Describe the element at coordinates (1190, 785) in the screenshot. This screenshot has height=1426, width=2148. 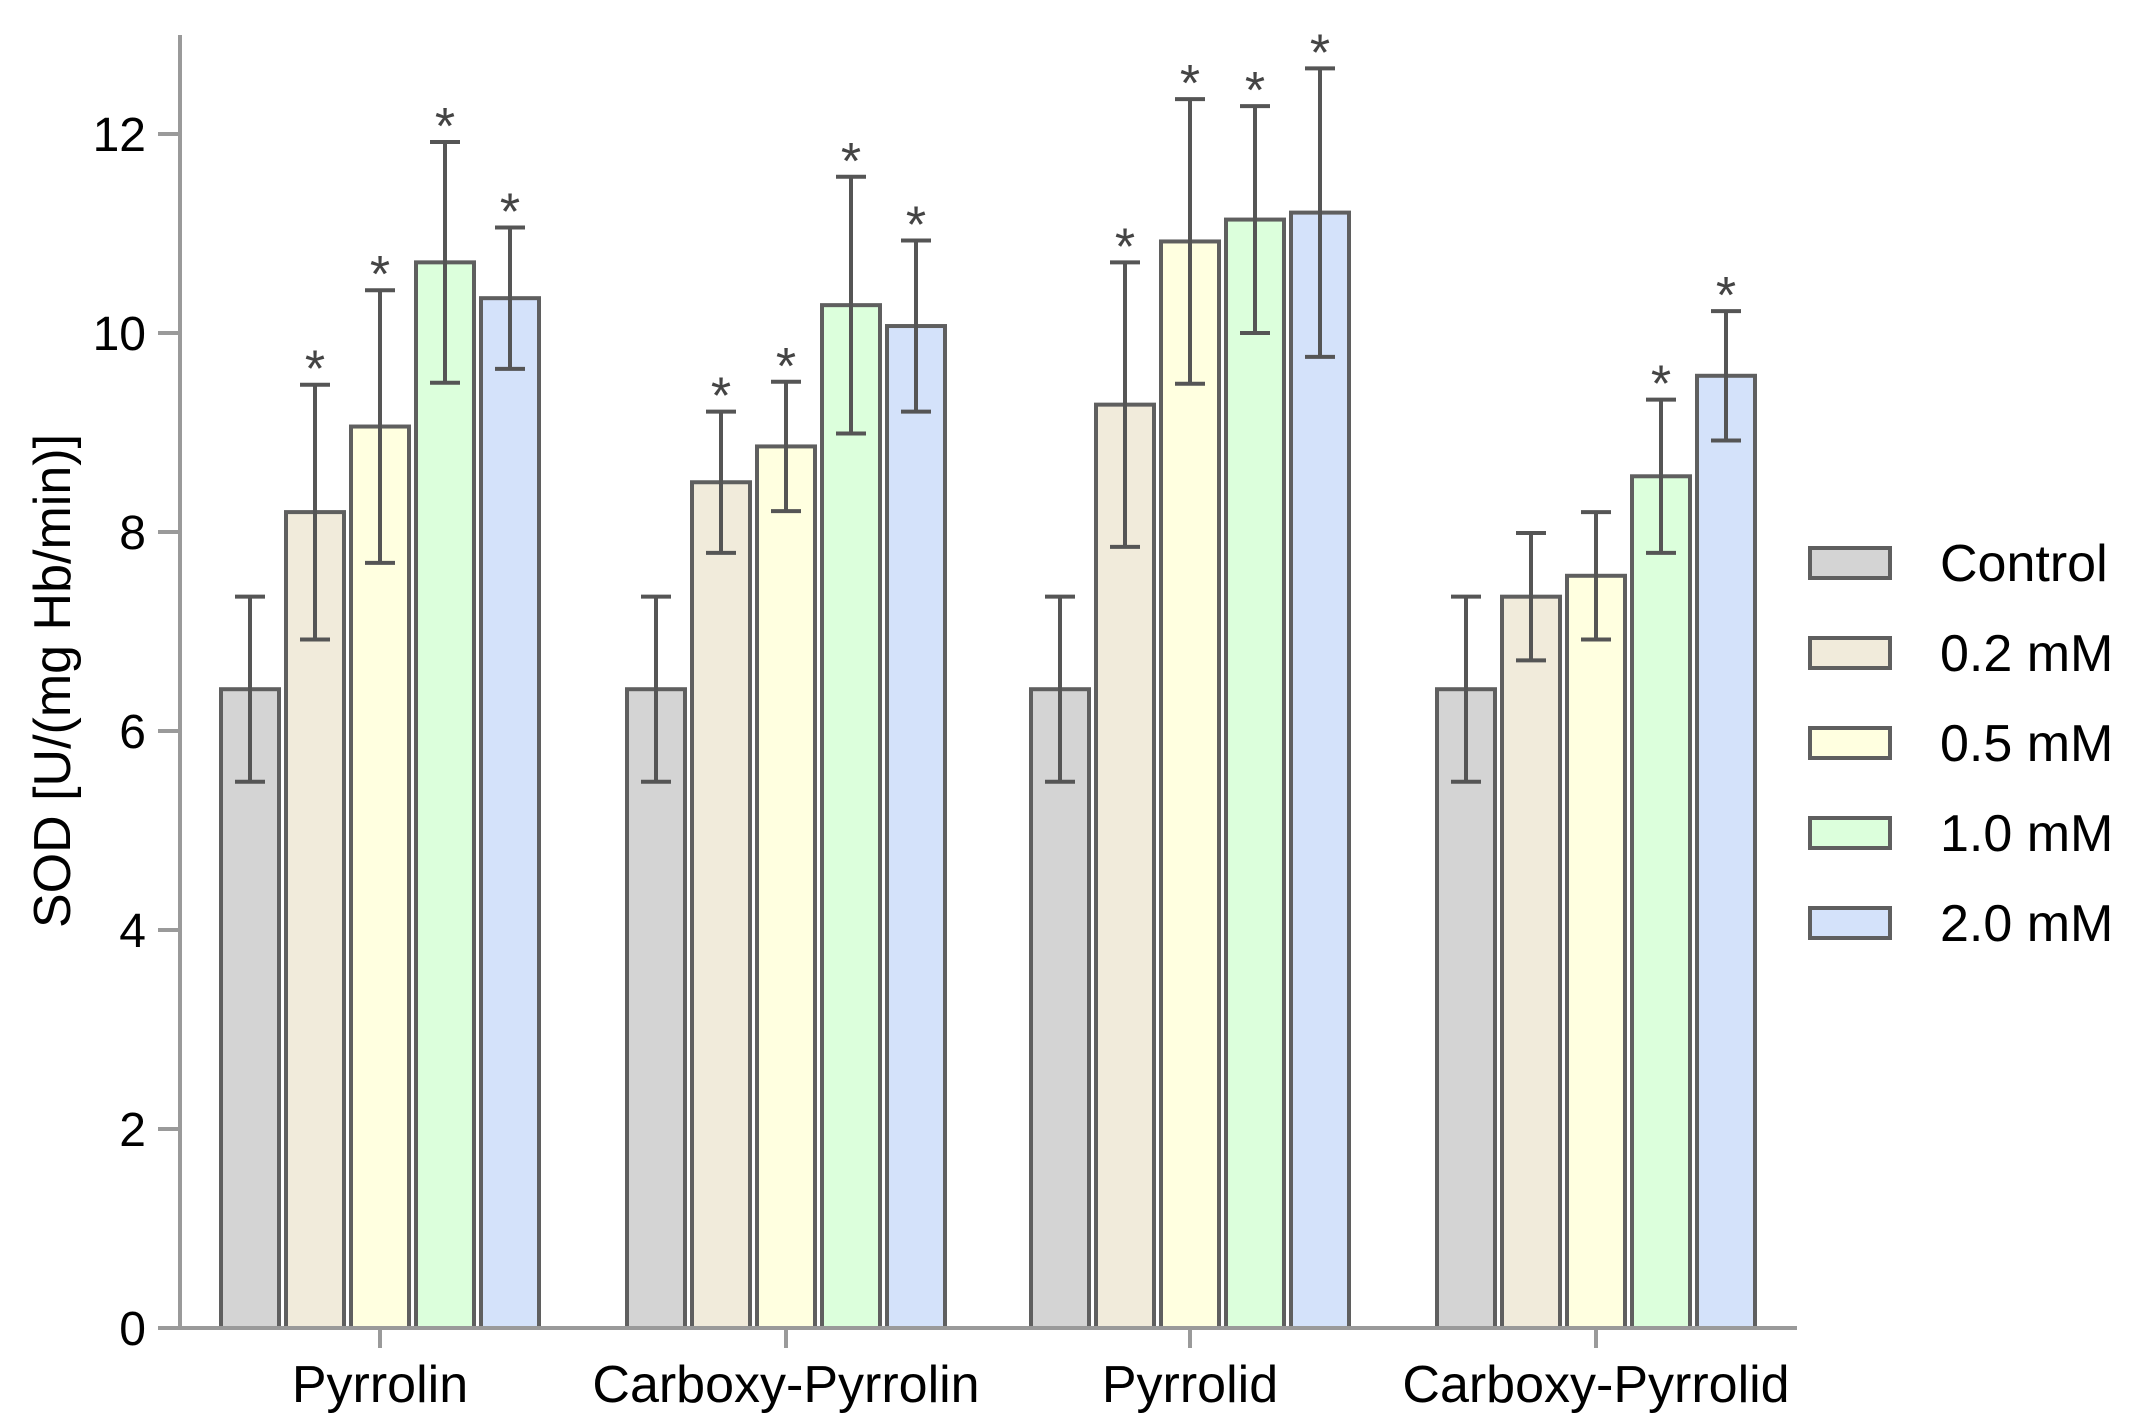
I see `bar-0-5-mm-pyrrolid` at that location.